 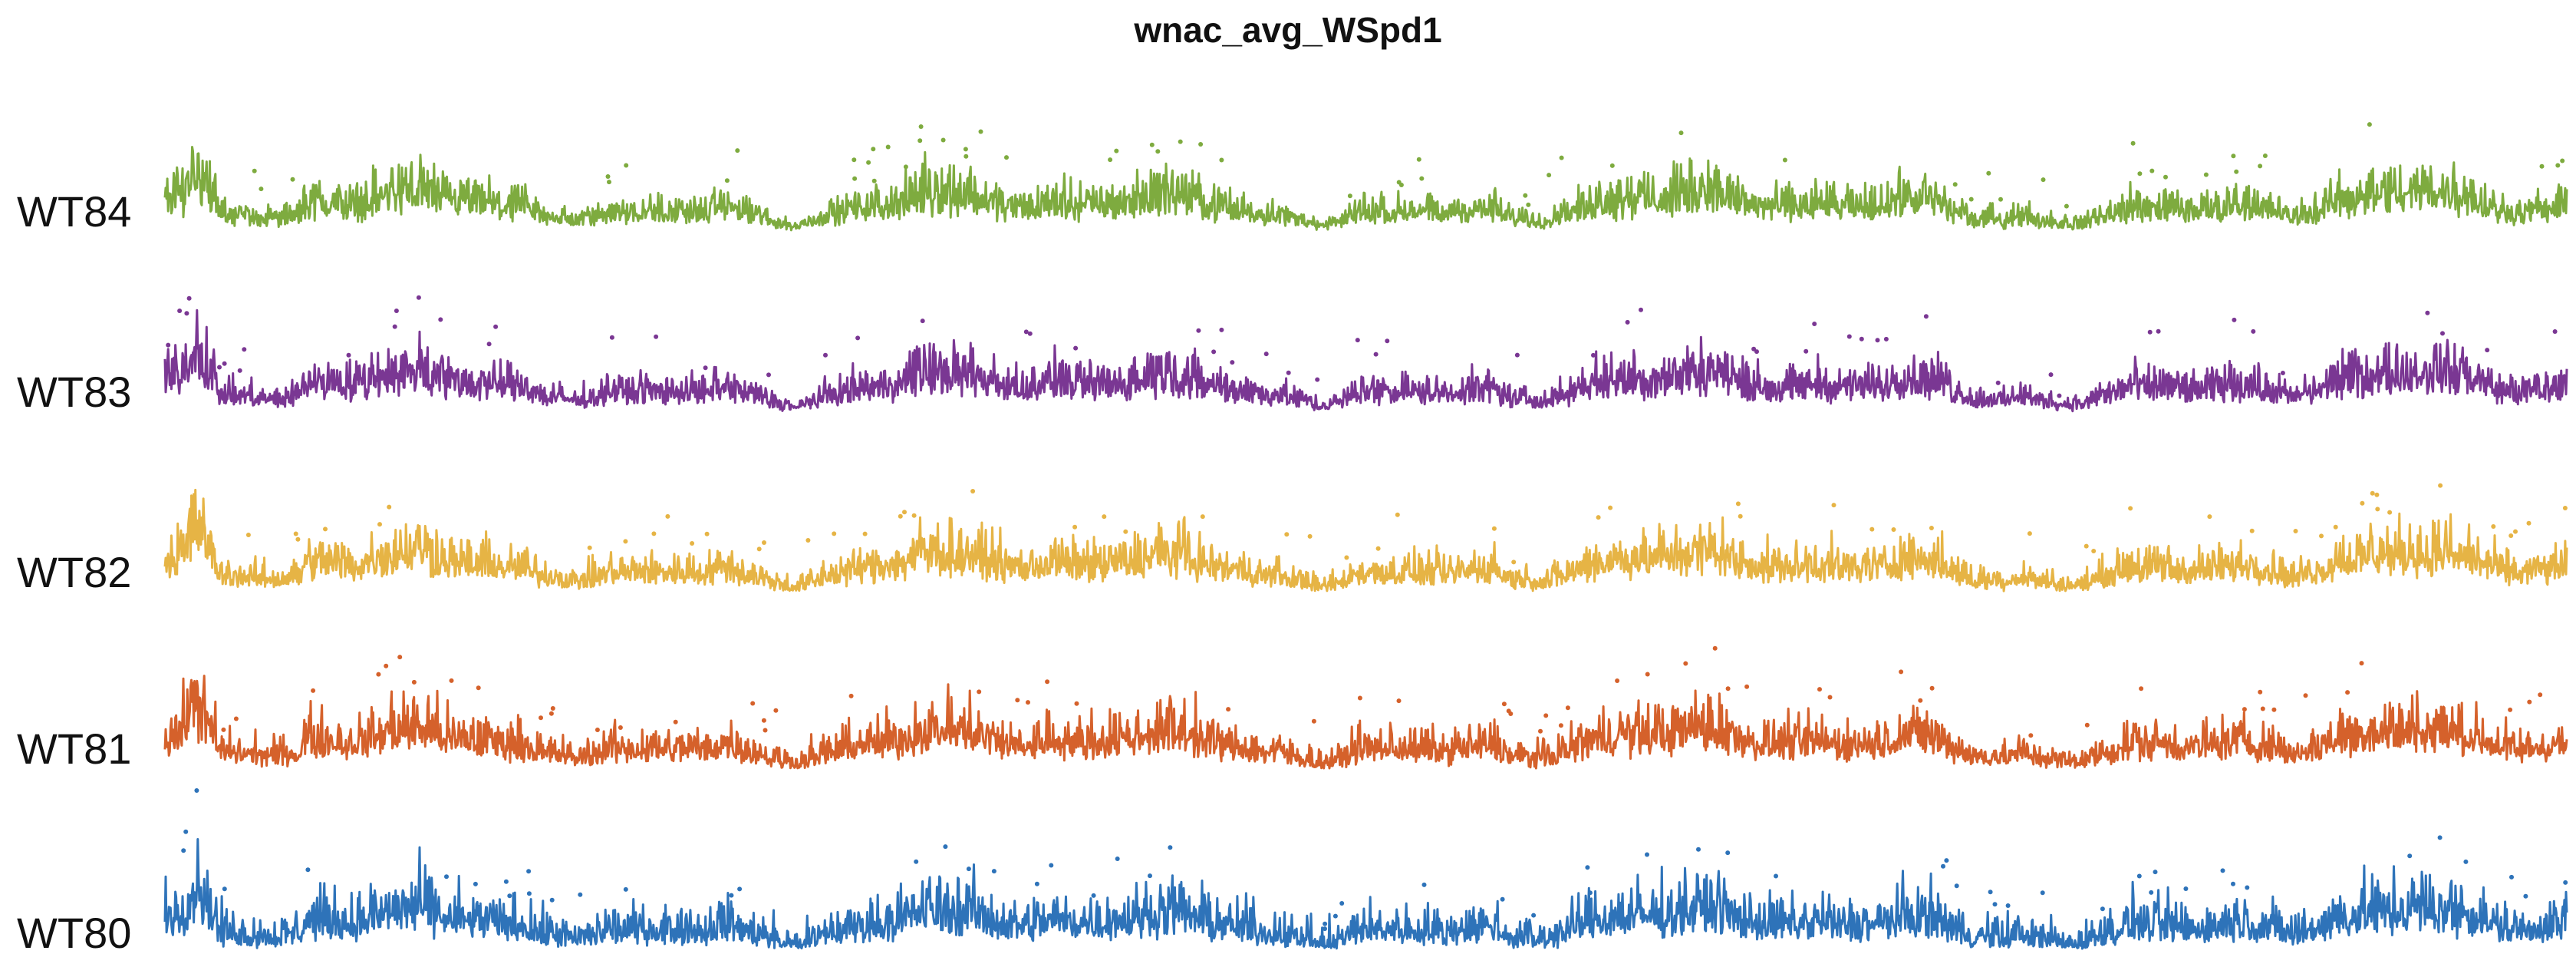 What do you see at coordinates (1365, 361) in the screenshot?
I see `series-trace-wt83` at bounding box center [1365, 361].